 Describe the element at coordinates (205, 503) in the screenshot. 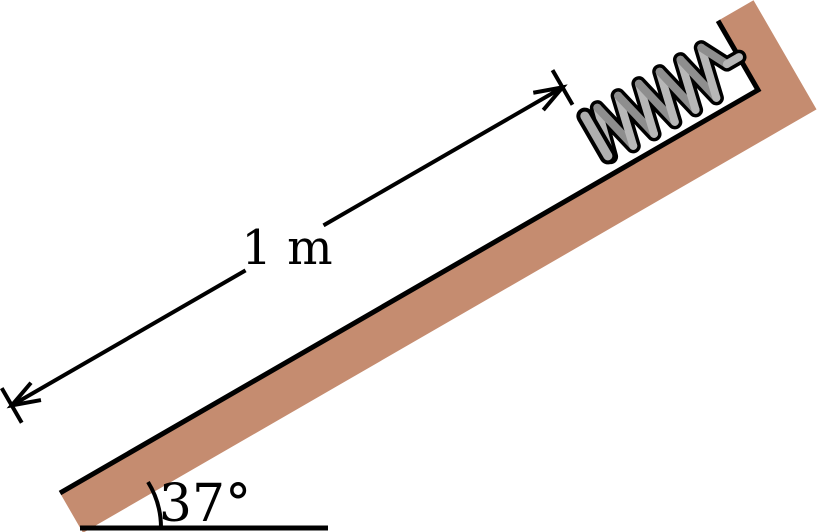

I see `angle-label: 37°` at that location.